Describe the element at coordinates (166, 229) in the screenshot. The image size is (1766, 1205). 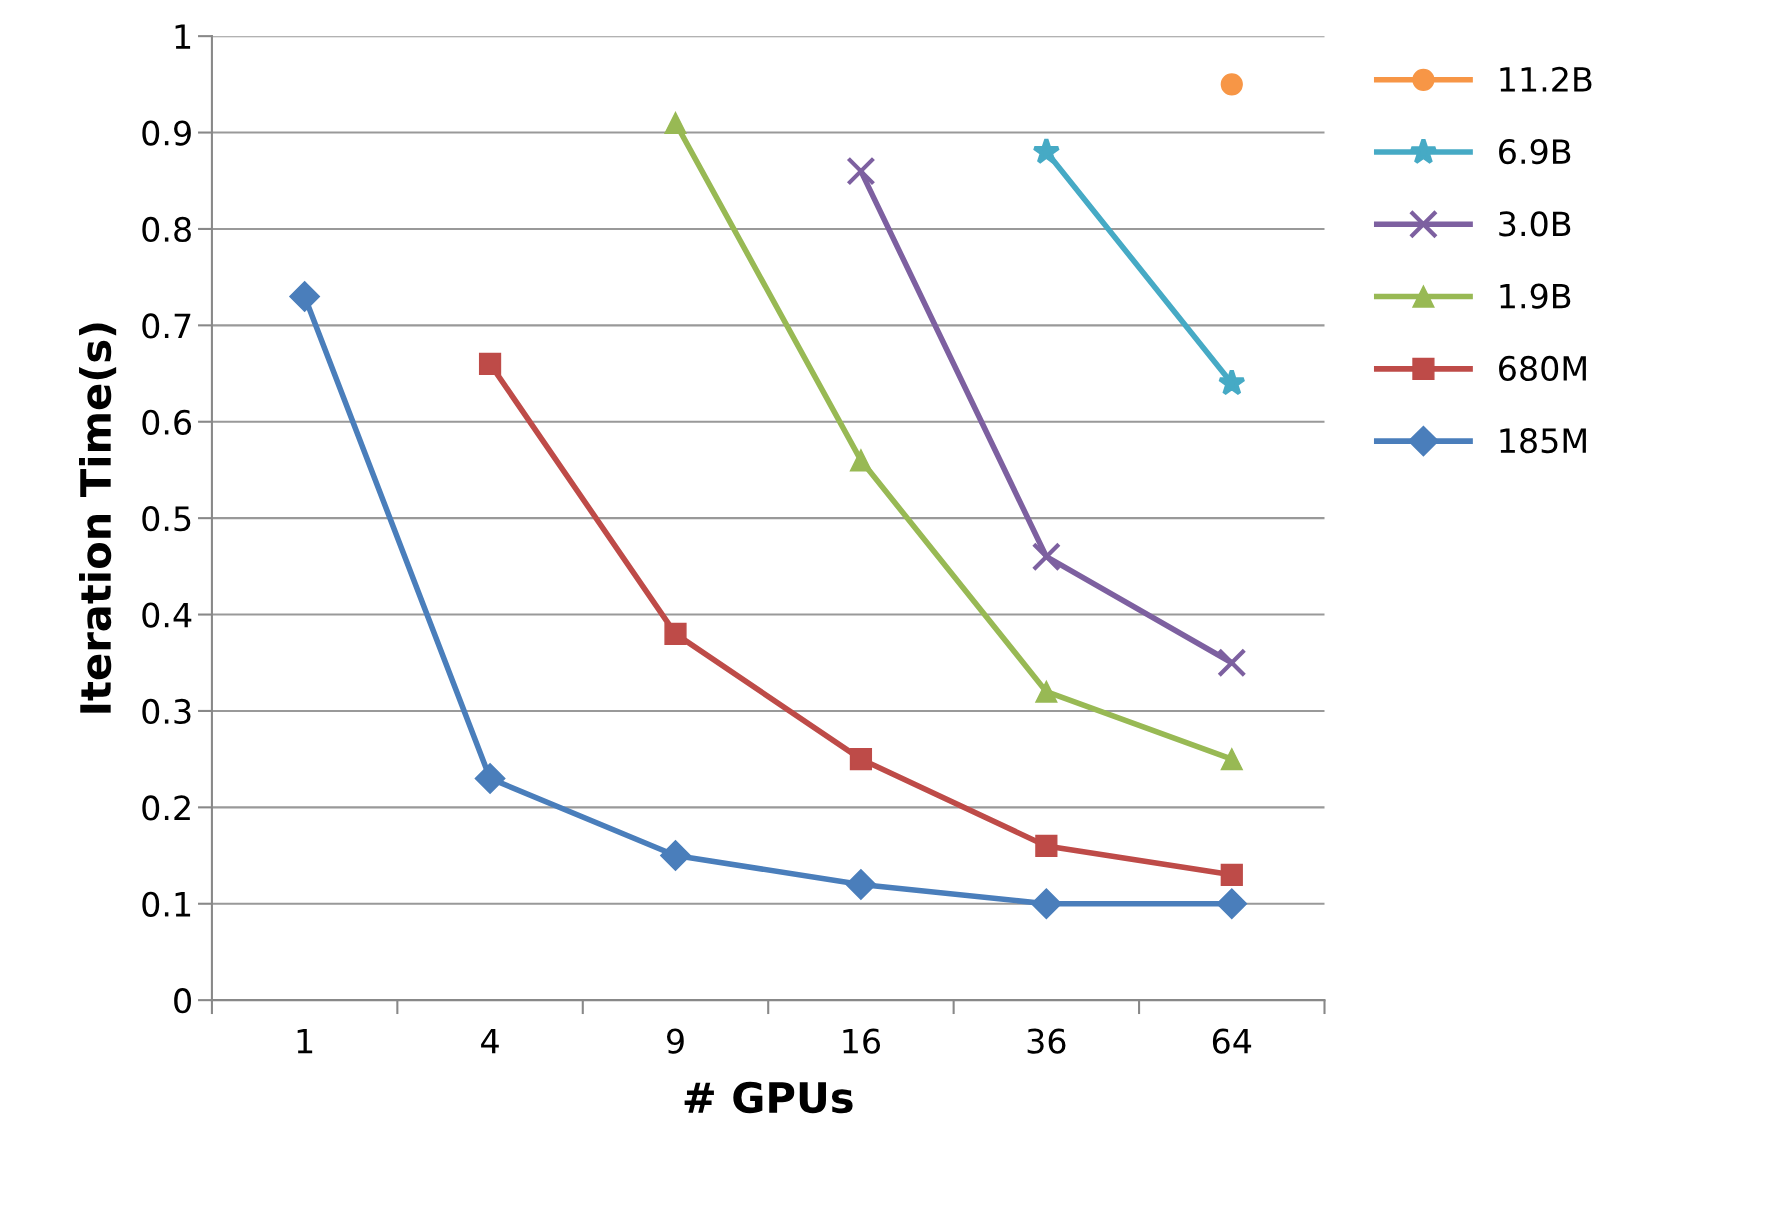
I see `y-tick-label: 0.8` at that location.